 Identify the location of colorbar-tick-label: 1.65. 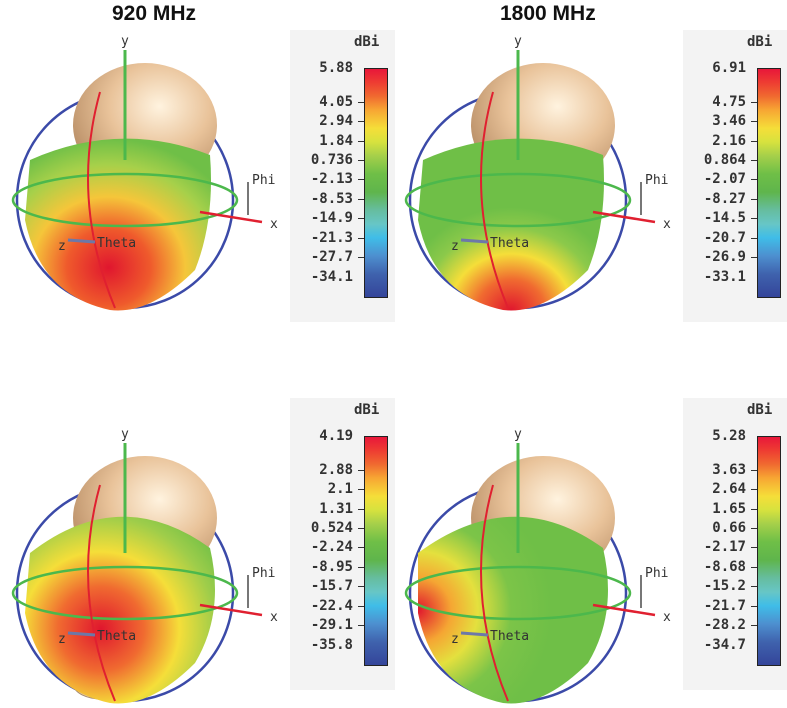
(729, 508).